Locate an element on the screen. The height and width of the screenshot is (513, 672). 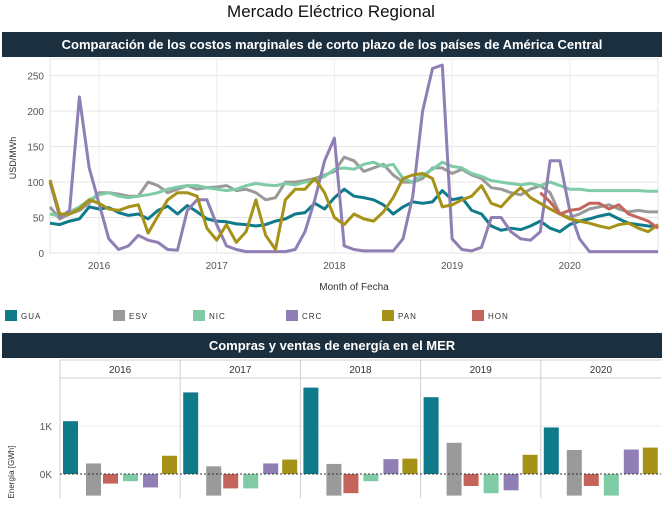
x-tick-label: 2018 is located at coordinates (334, 266).